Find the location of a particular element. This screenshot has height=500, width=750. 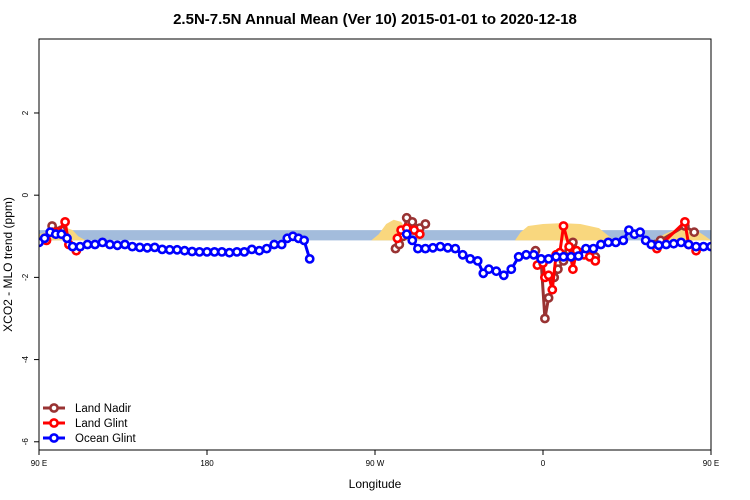

legend-label: Ocean Glint is located at coordinates (106, 439).